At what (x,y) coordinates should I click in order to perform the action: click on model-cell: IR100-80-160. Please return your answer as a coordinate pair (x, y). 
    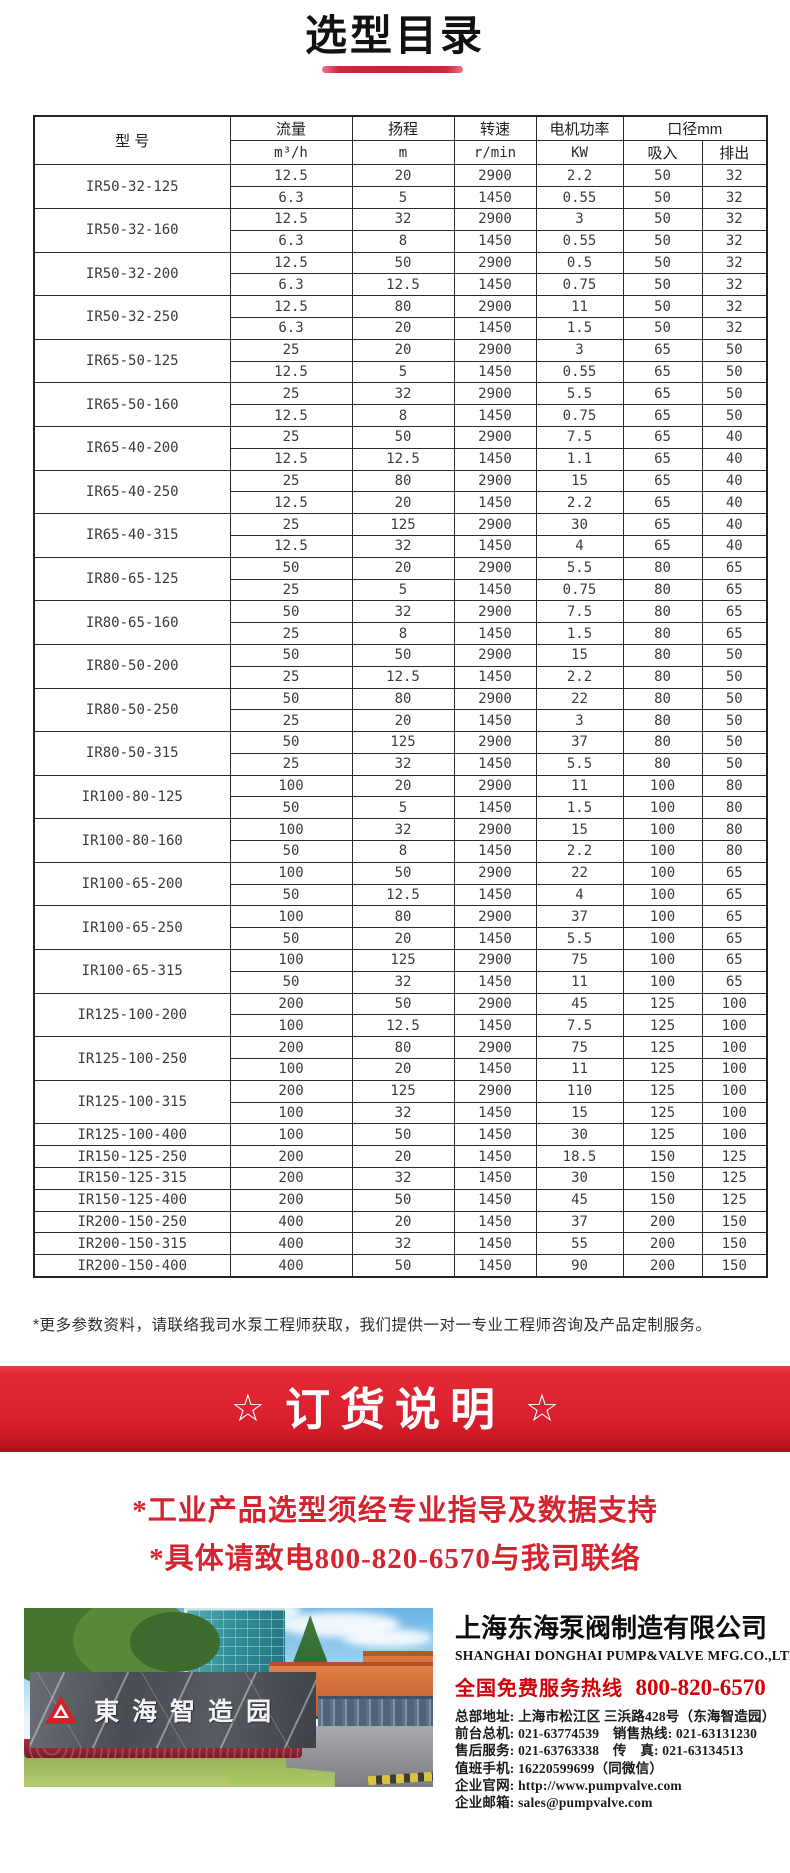
    Looking at the image, I should click on (132, 840).